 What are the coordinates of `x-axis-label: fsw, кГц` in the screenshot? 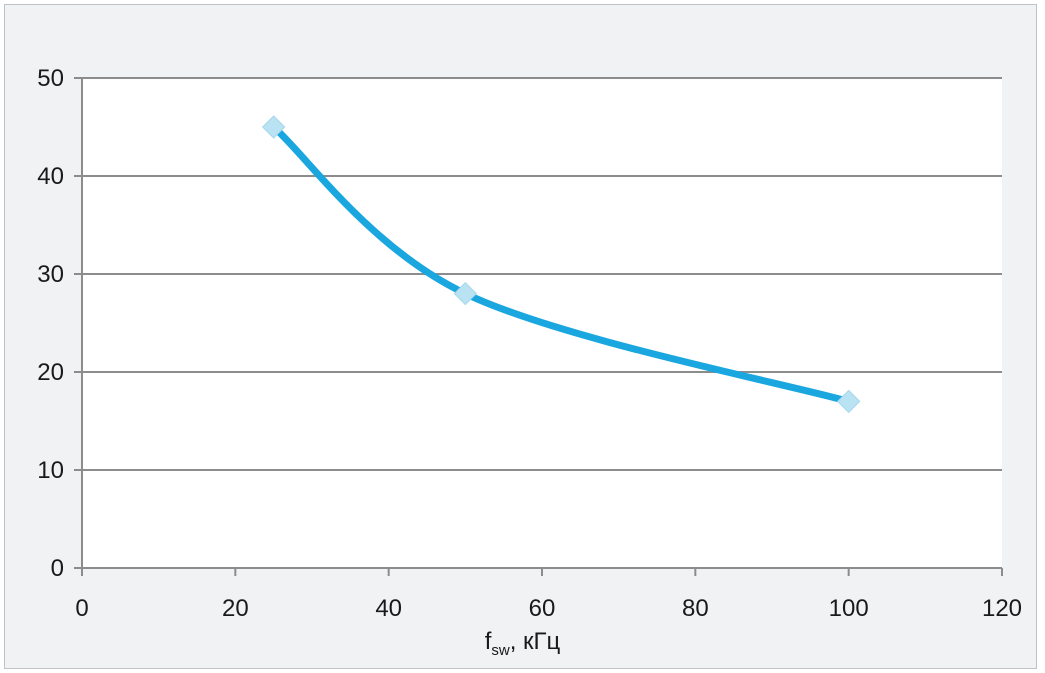 It's located at (522, 643).